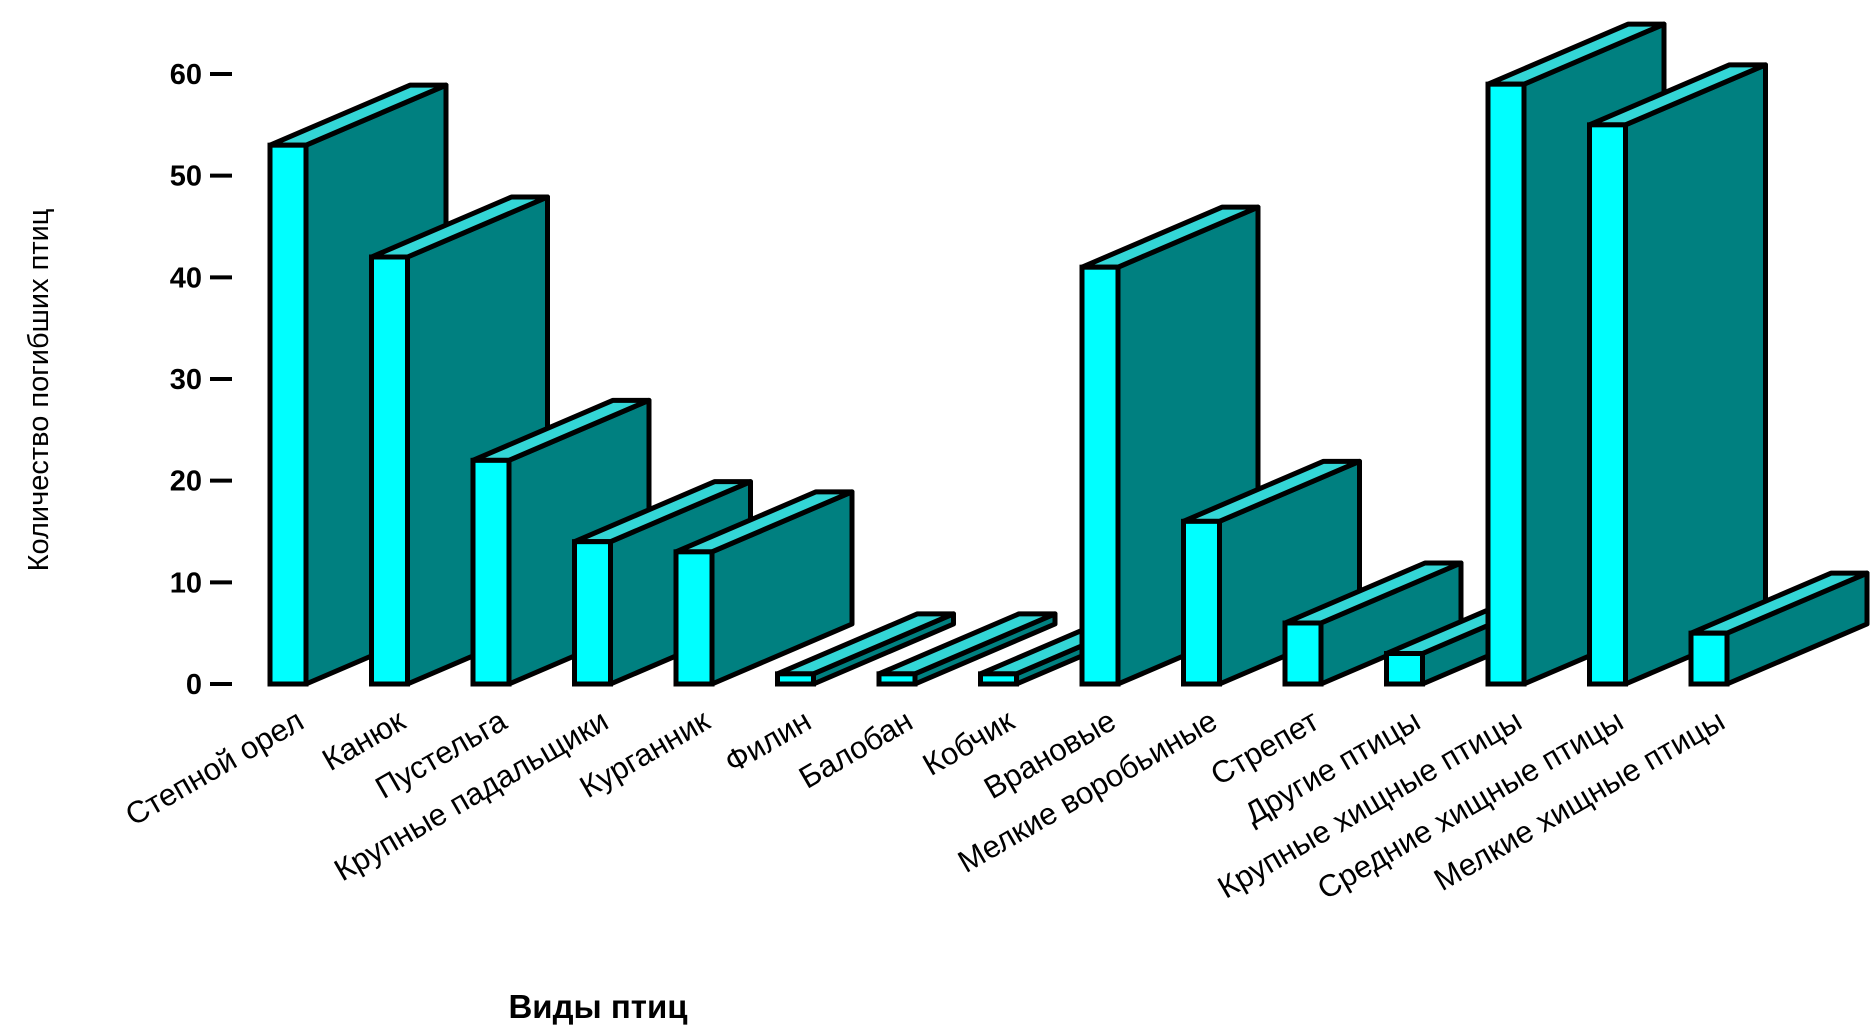 The width and height of the screenshot is (1874, 1029). I want to click on y-axis: 0 10 20 30 40 50 60, so click(201, 380).